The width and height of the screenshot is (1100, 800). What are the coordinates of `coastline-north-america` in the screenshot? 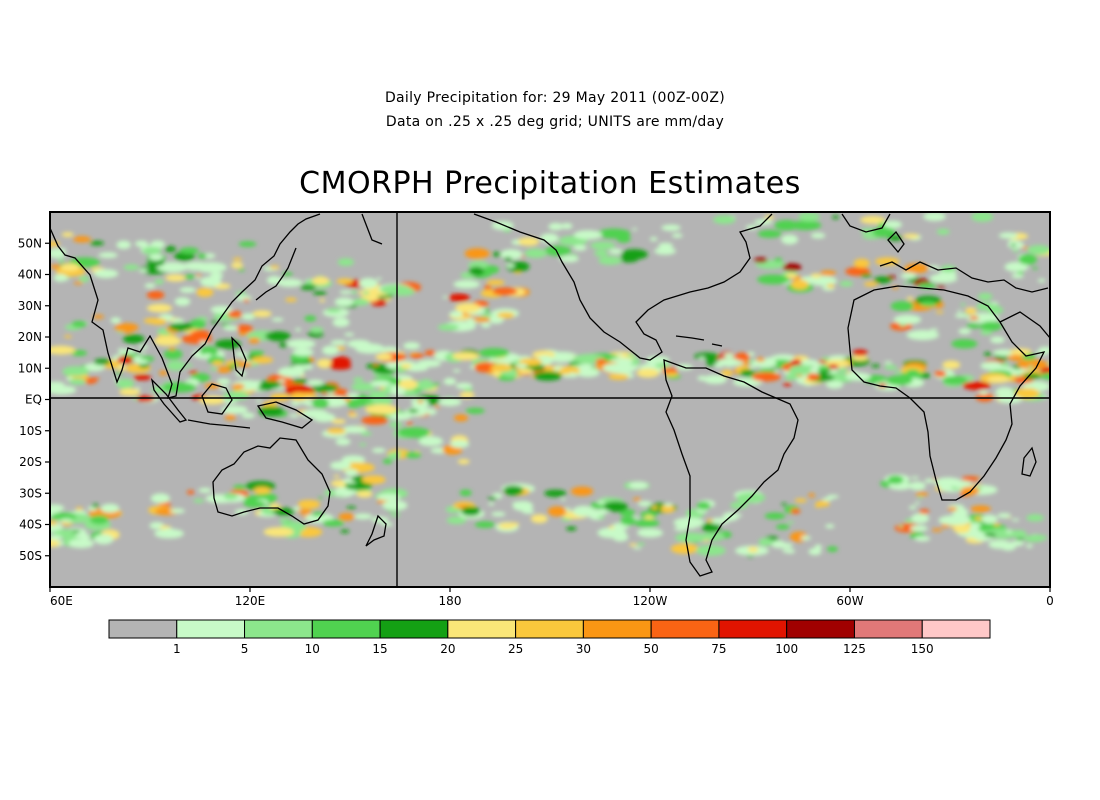 It's located at (623, 287).